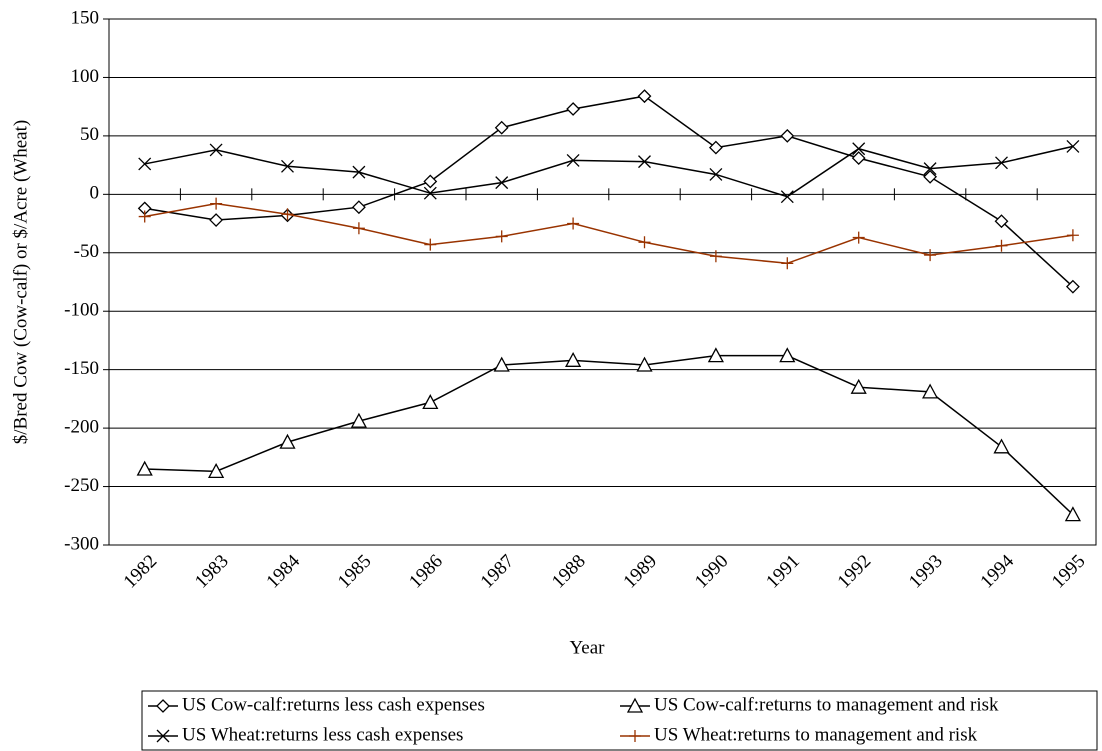  Describe the element at coordinates (426, 572) in the screenshot. I see `x-tick-label: 1986` at that location.